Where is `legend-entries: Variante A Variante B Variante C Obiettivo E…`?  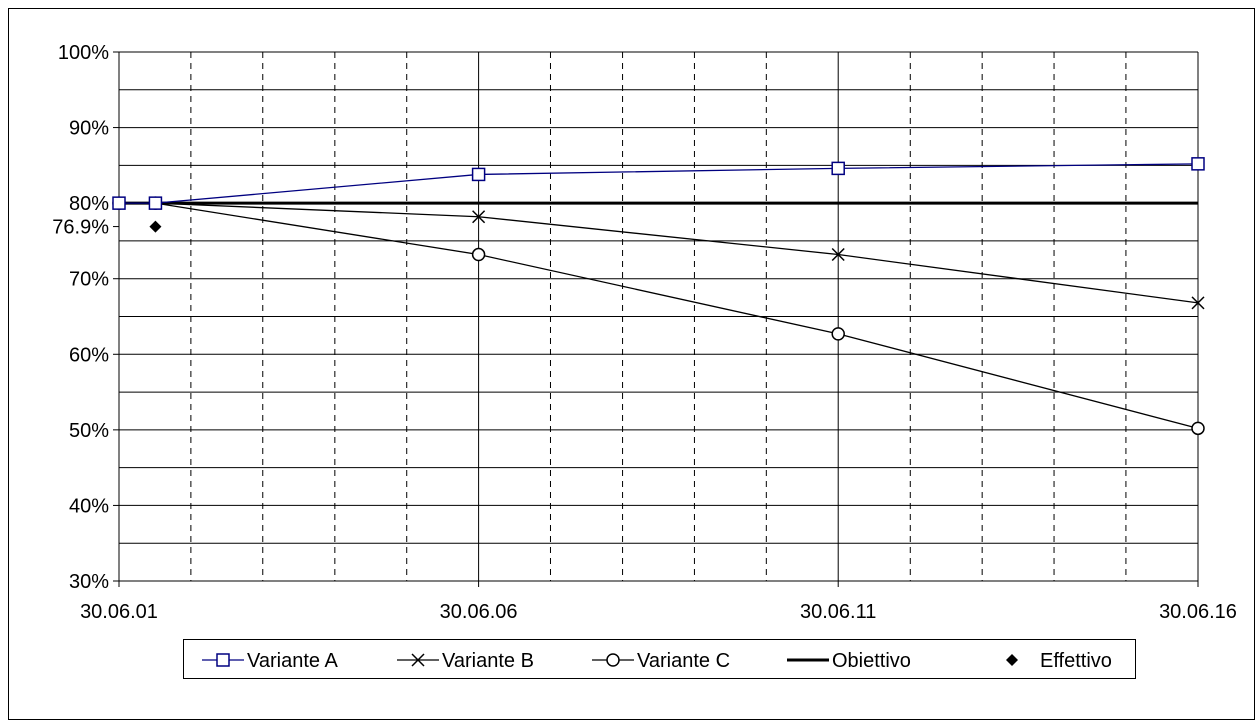
legend-entries: Variante A Variante B Variante C Obiettivo E… is located at coordinates (657, 661).